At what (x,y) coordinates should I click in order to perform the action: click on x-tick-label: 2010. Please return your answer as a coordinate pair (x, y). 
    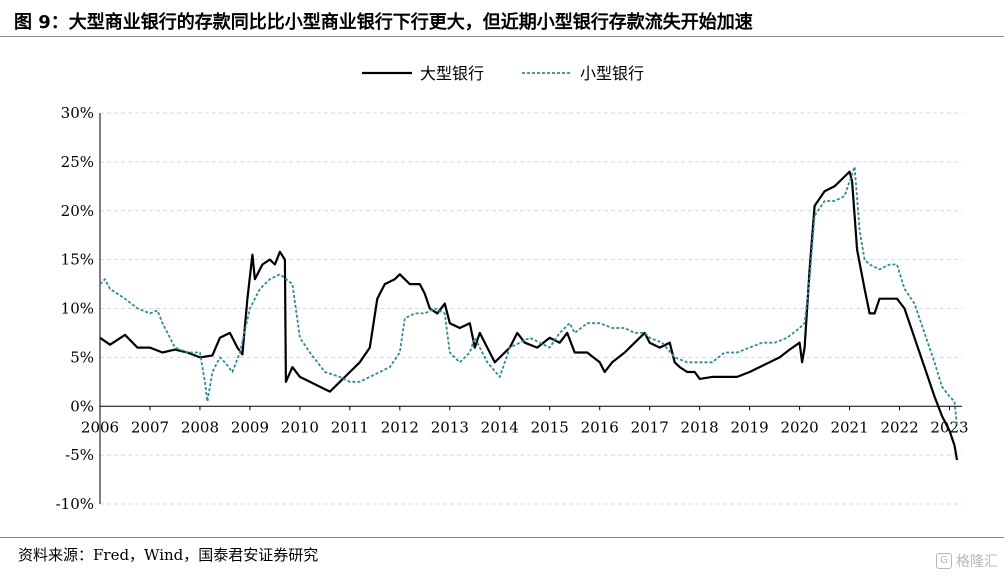
    Looking at the image, I should click on (300, 427).